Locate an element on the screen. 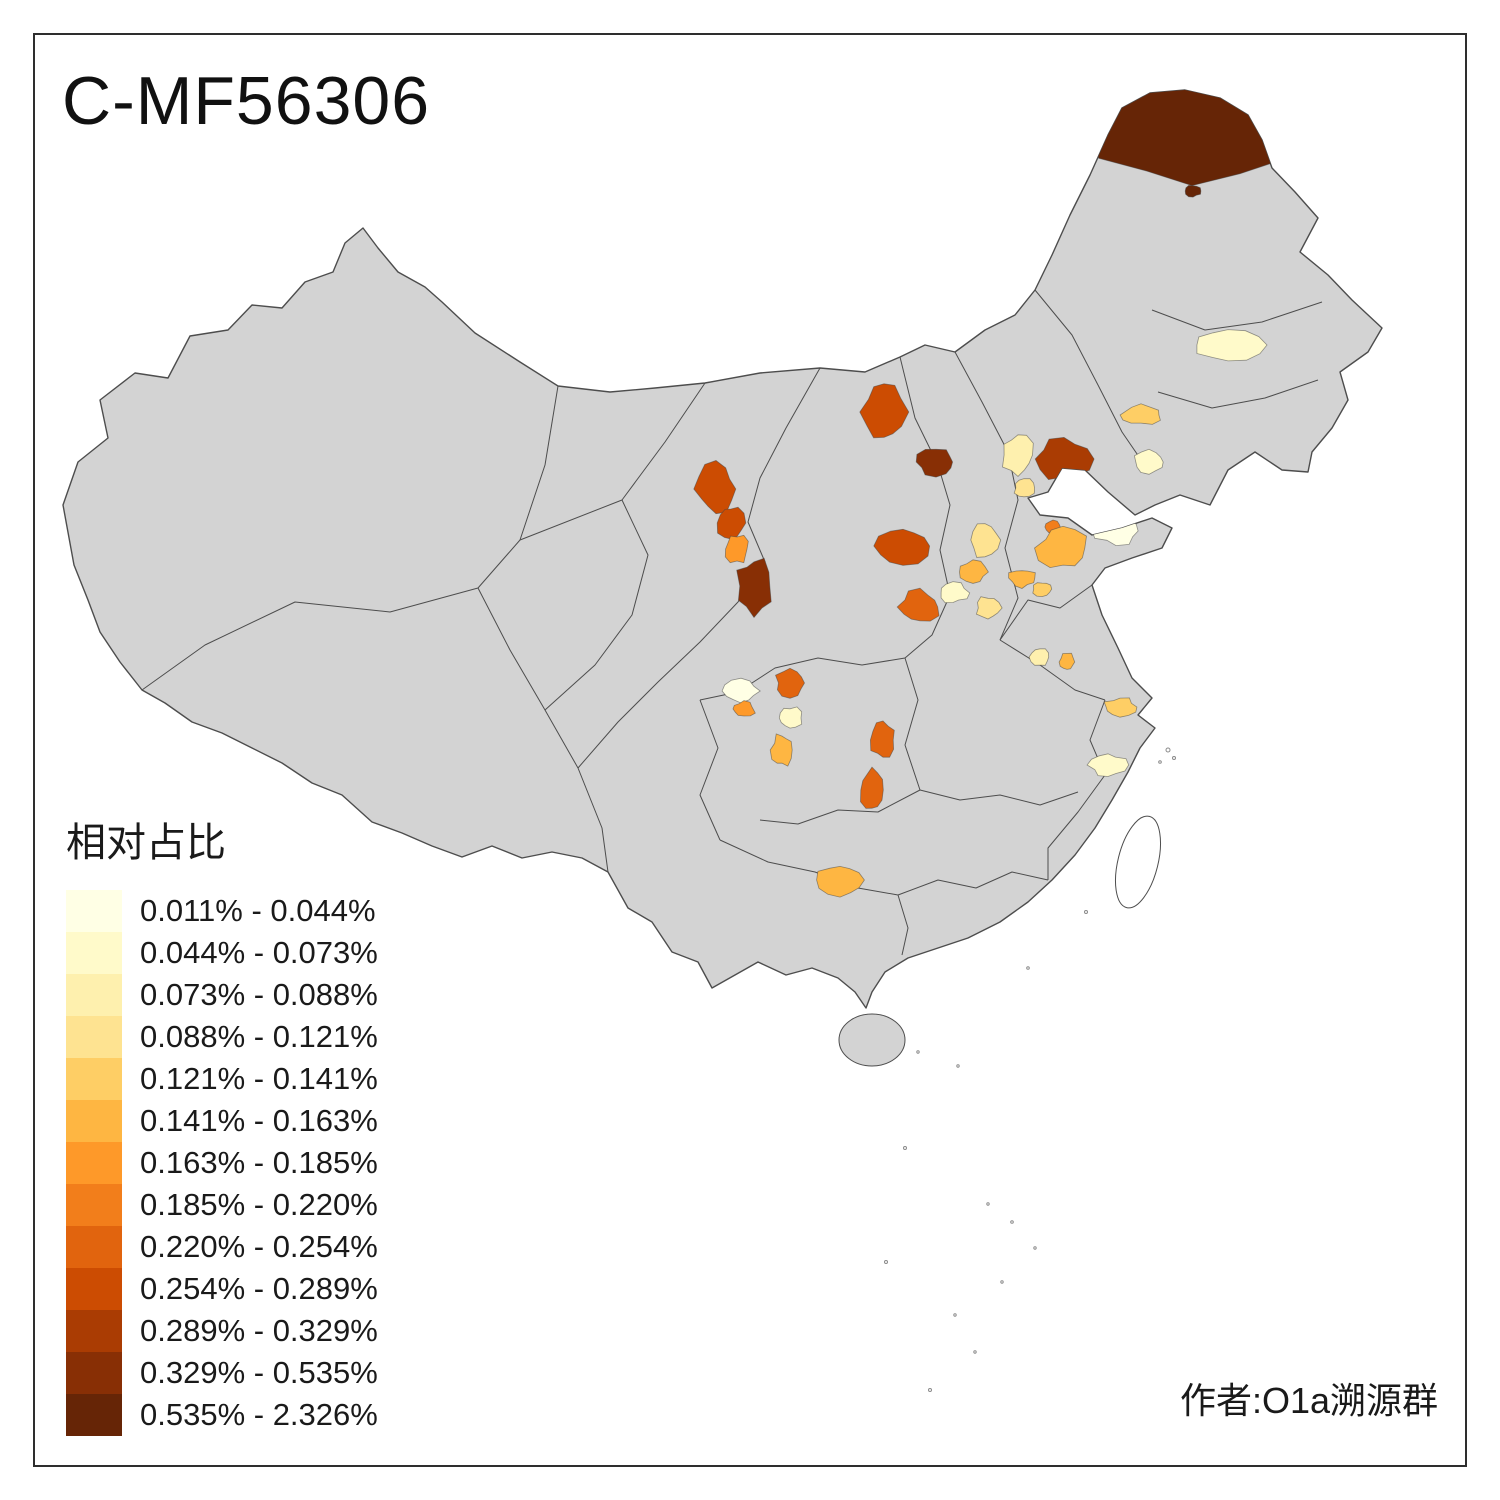 The image size is (1500, 1500). legend-range-label: 0.220% - 0.254% is located at coordinates (259, 1246).